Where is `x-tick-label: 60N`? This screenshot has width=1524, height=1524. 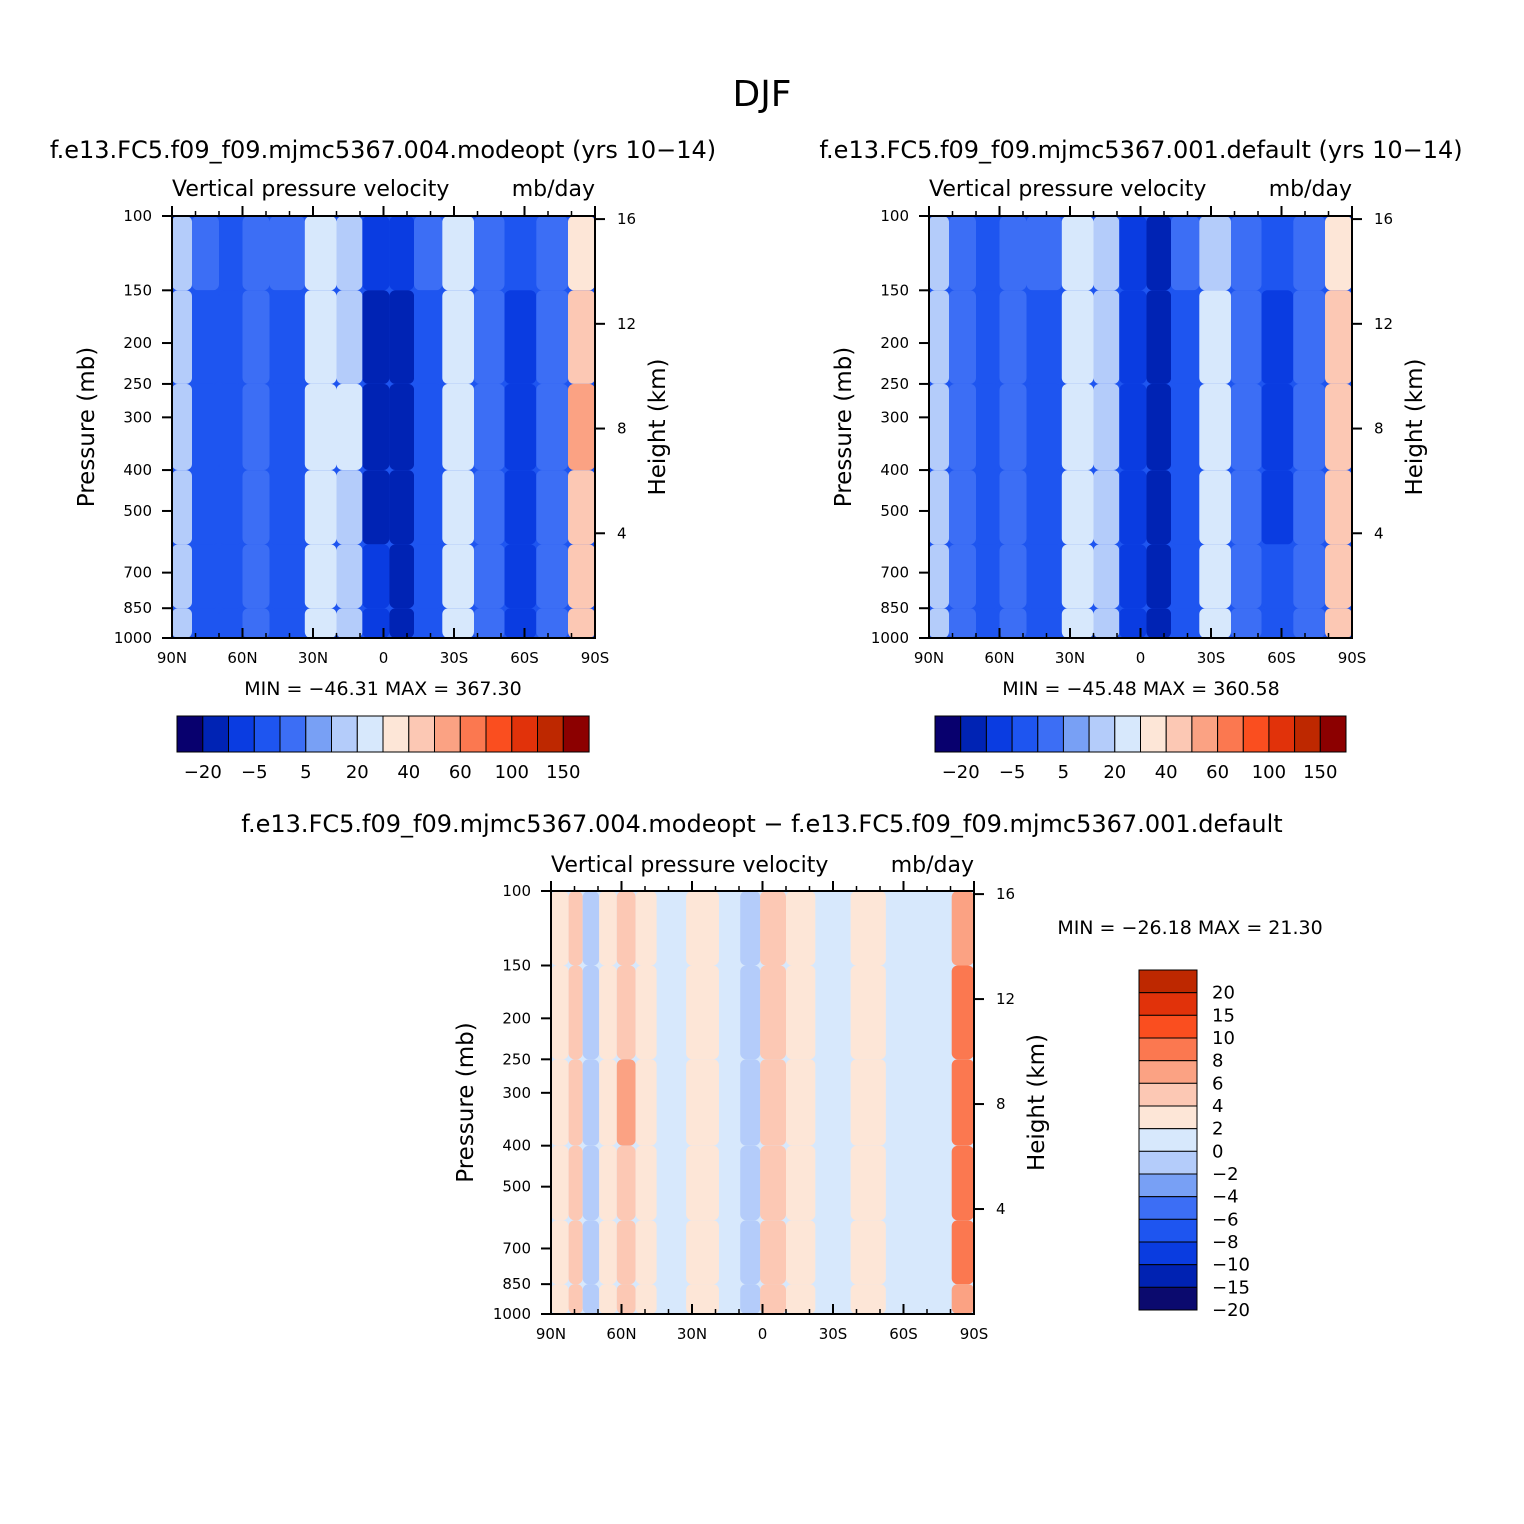 x-tick-label: 60N is located at coordinates (242, 658).